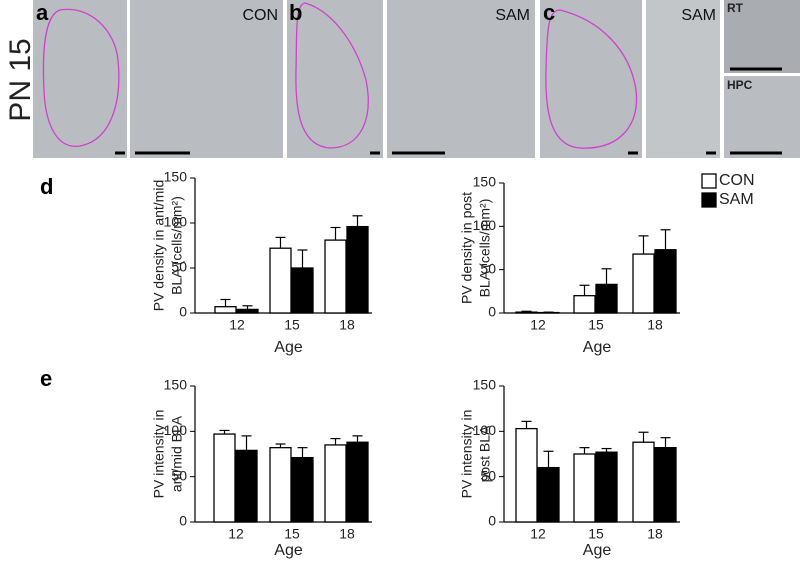 The height and width of the screenshot is (563, 800). What do you see at coordinates (735, 8) in the screenshot?
I see `inset-label: RT` at bounding box center [735, 8].